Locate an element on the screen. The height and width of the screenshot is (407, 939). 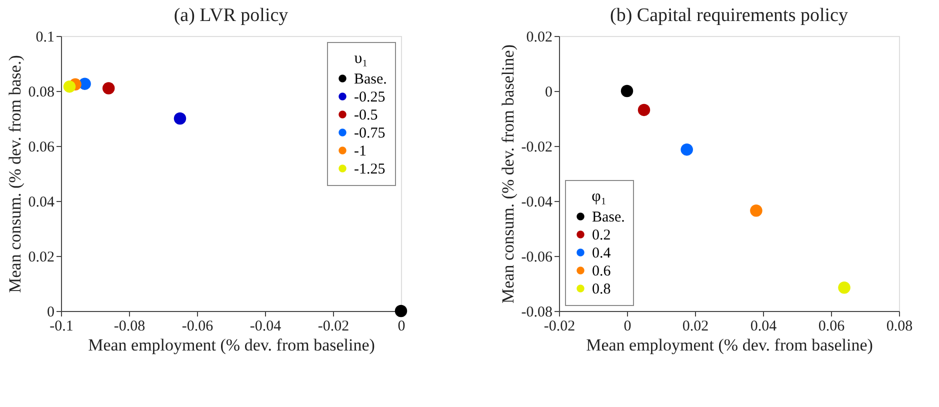
legend-label: 0.8 is located at coordinates (601, 290).